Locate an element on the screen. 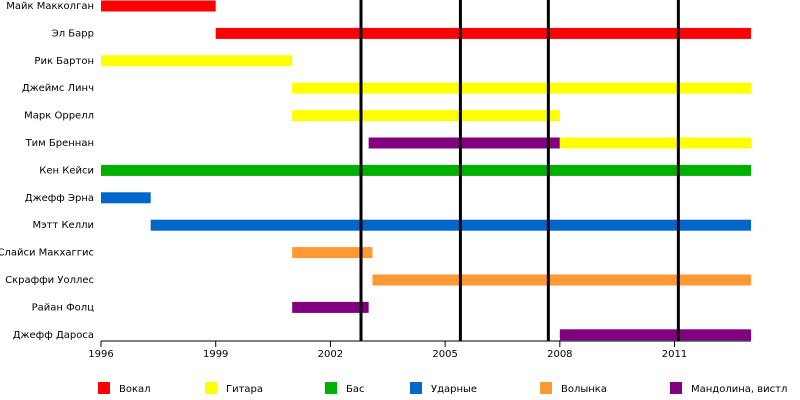 Image resolution: width=800 pixels, height=400 pixels. member-label: Джефф Дароса is located at coordinates (53, 335).